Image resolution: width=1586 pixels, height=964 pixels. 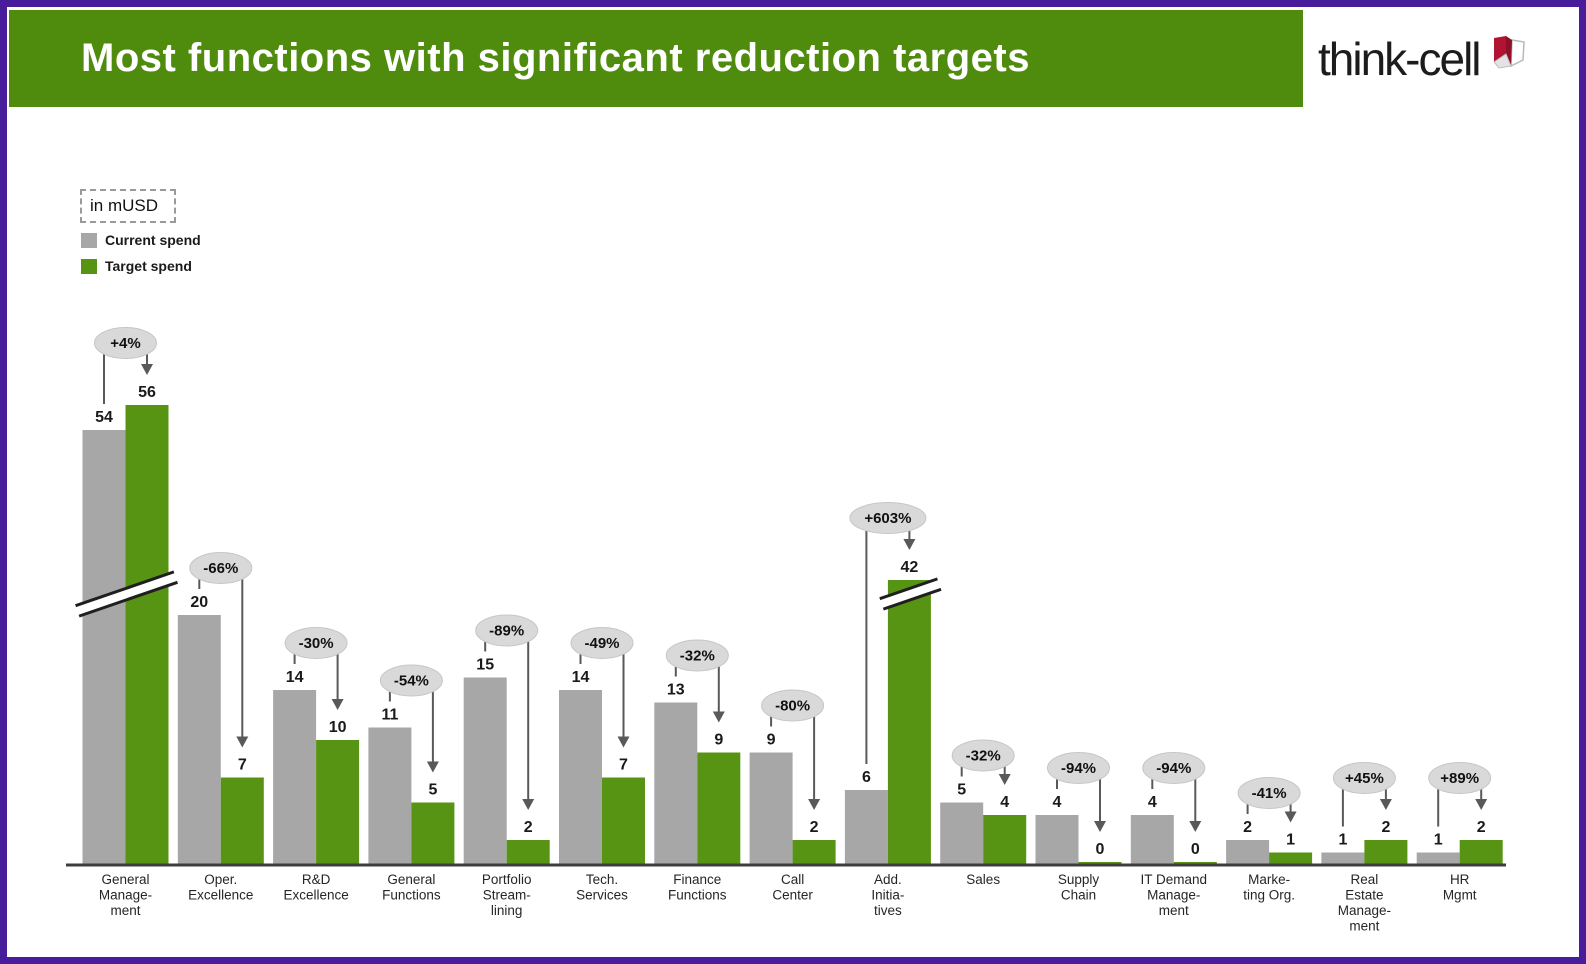 What do you see at coordinates (814, 827) in the screenshot?
I see `value-target-7: 2` at bounding box center [814, 827].